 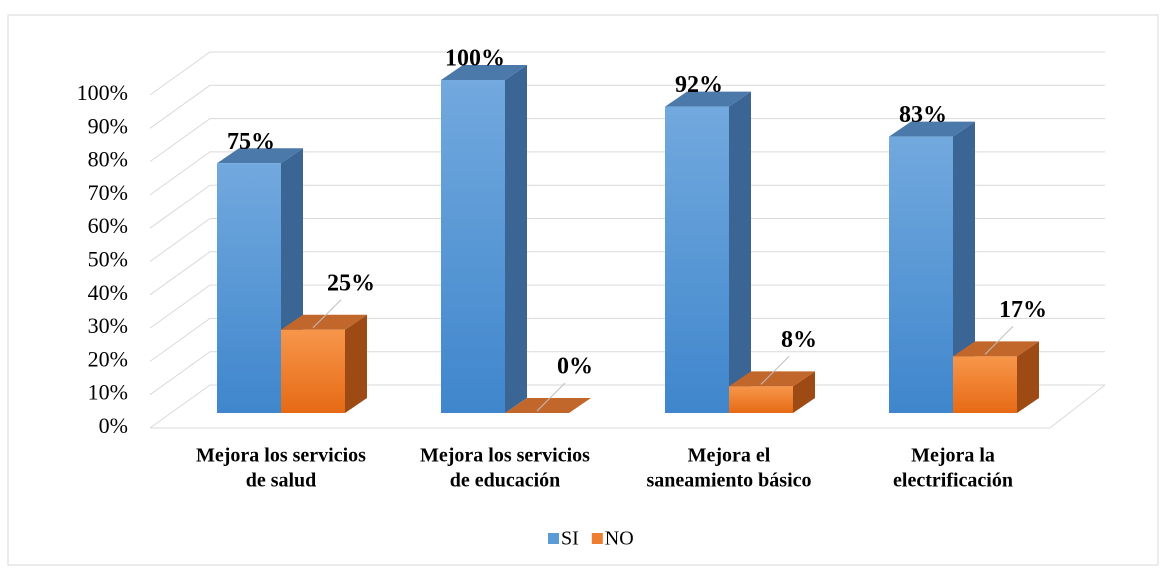 What do you see at coordinates (729, 456) in the screenshot?
I see `x-tick-label: Mejora el` at bounding box center [729, 456].